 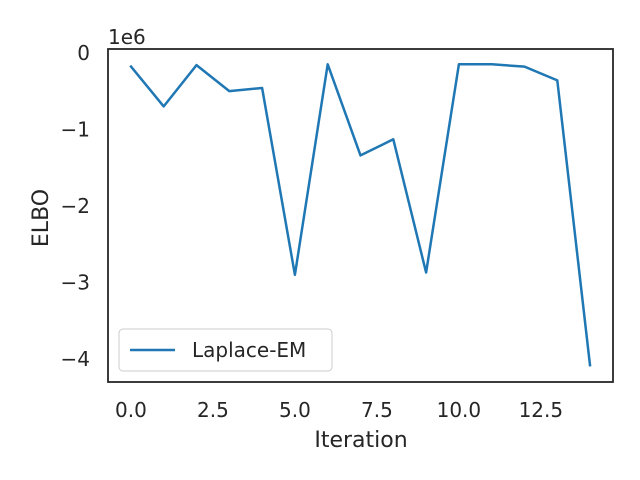 I want to click on x-tick-label: 2.5, so click(x=213, y=410).